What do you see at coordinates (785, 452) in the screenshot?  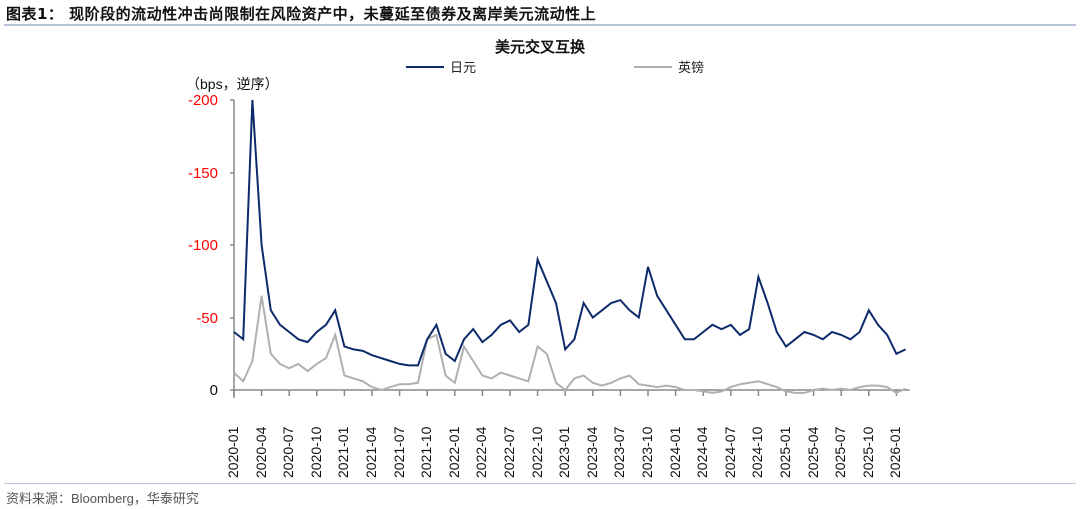 I see `x-tick-label: 2025-01` at bounding box center [785, 452].